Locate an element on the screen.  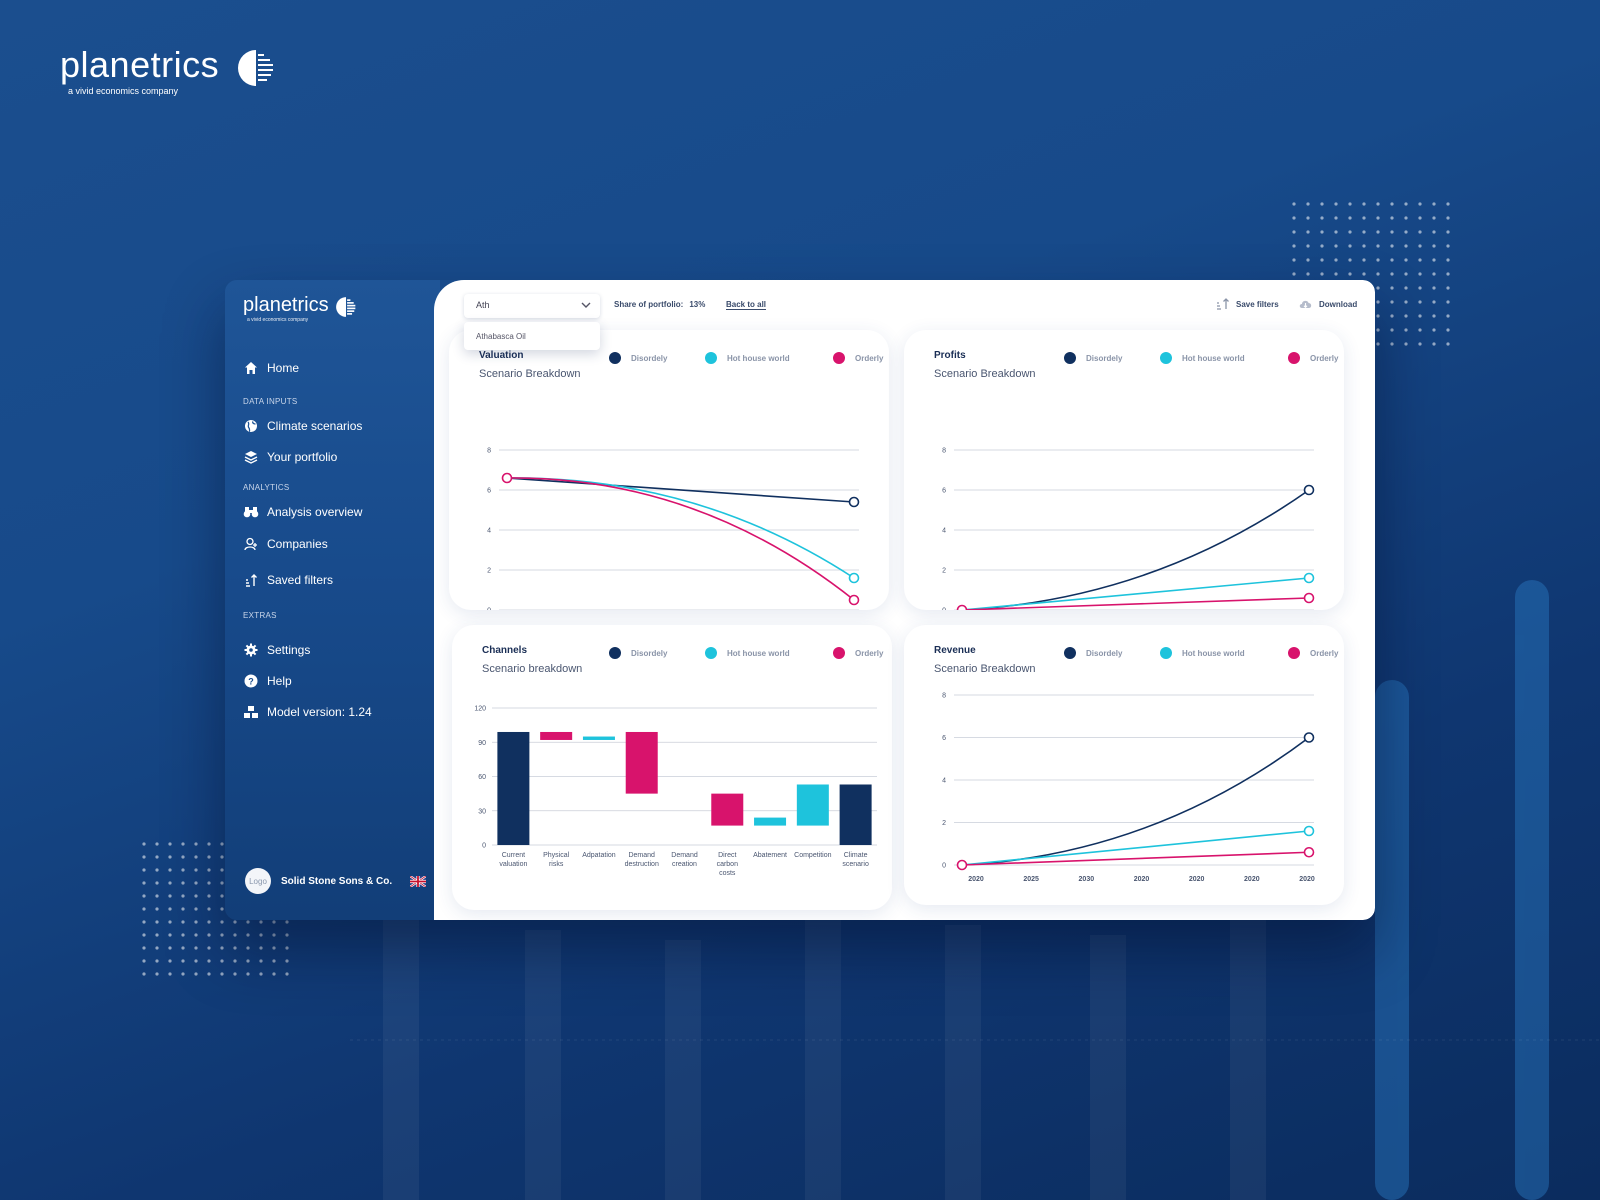
nav-companies: Companies is located at coordinates (285, 544).